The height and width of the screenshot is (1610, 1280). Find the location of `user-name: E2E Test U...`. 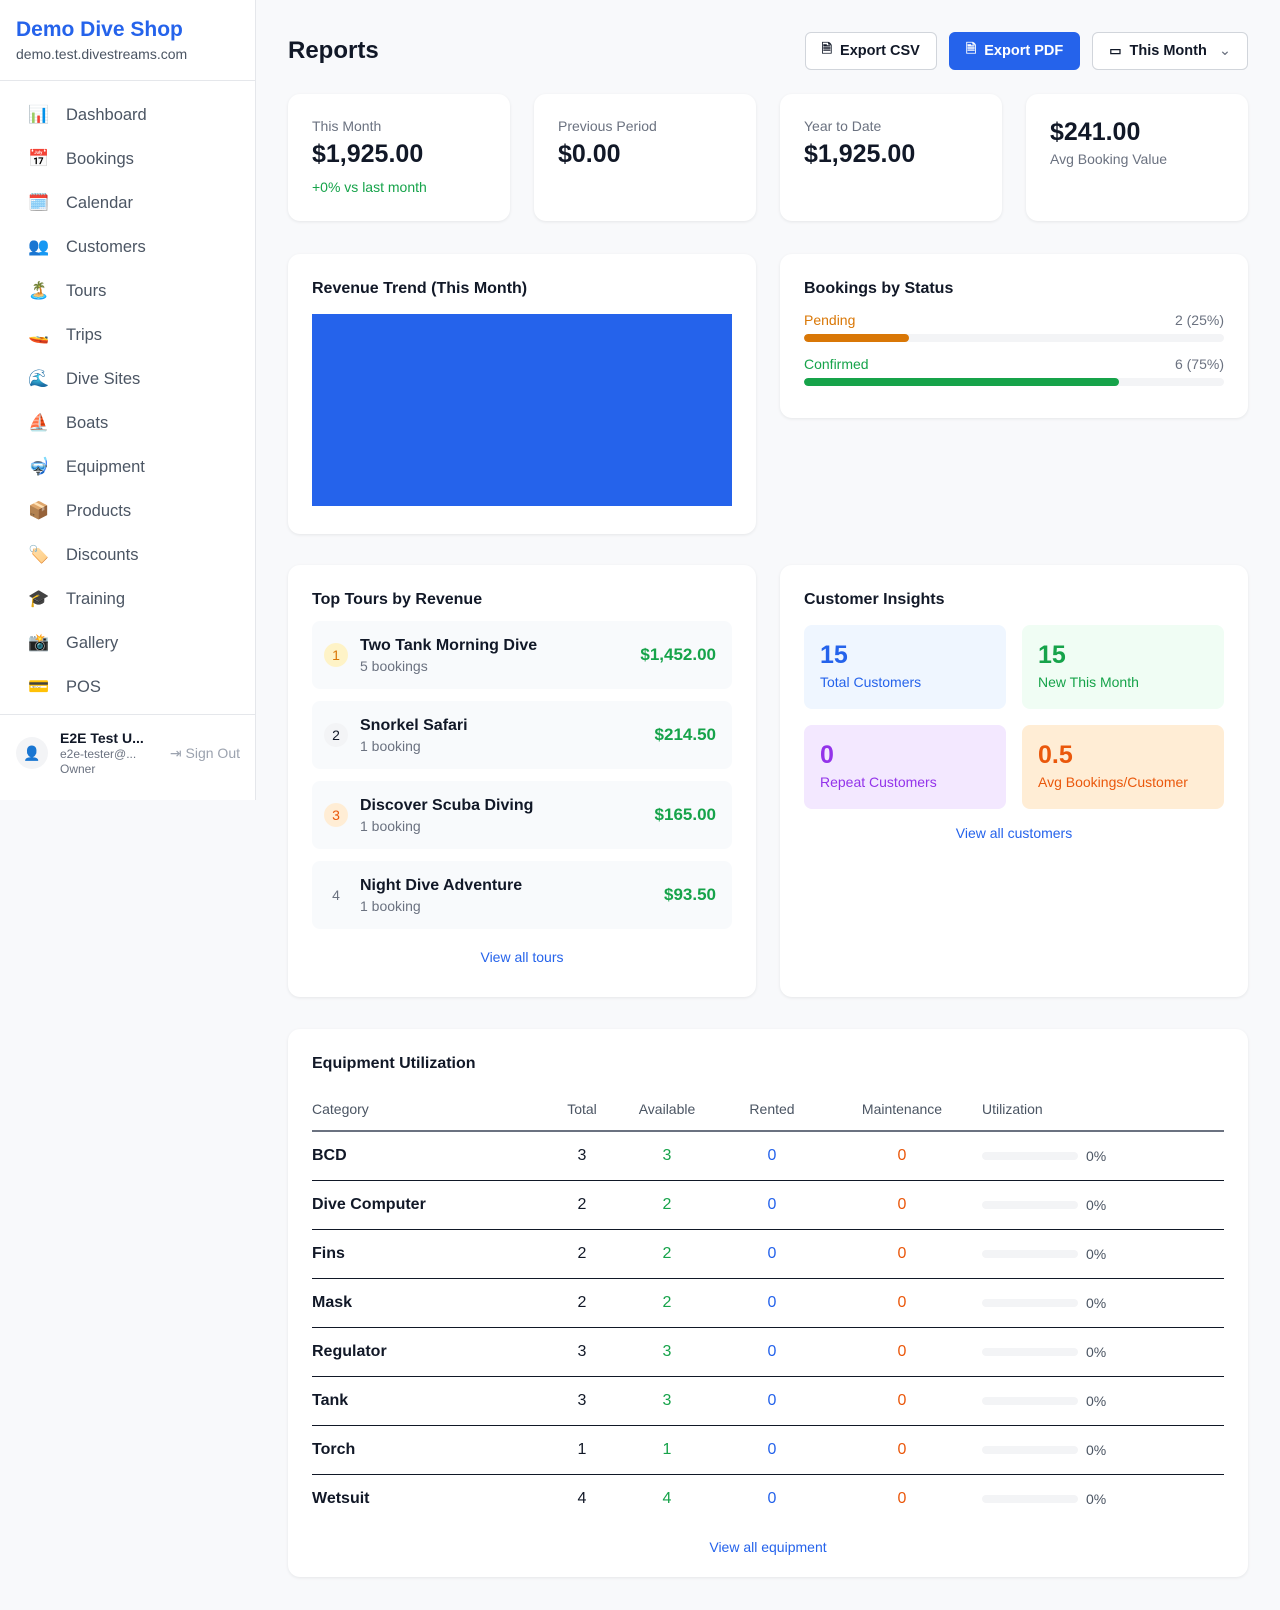

user-name: E2E Test U... is located at coordinates (102, 738).